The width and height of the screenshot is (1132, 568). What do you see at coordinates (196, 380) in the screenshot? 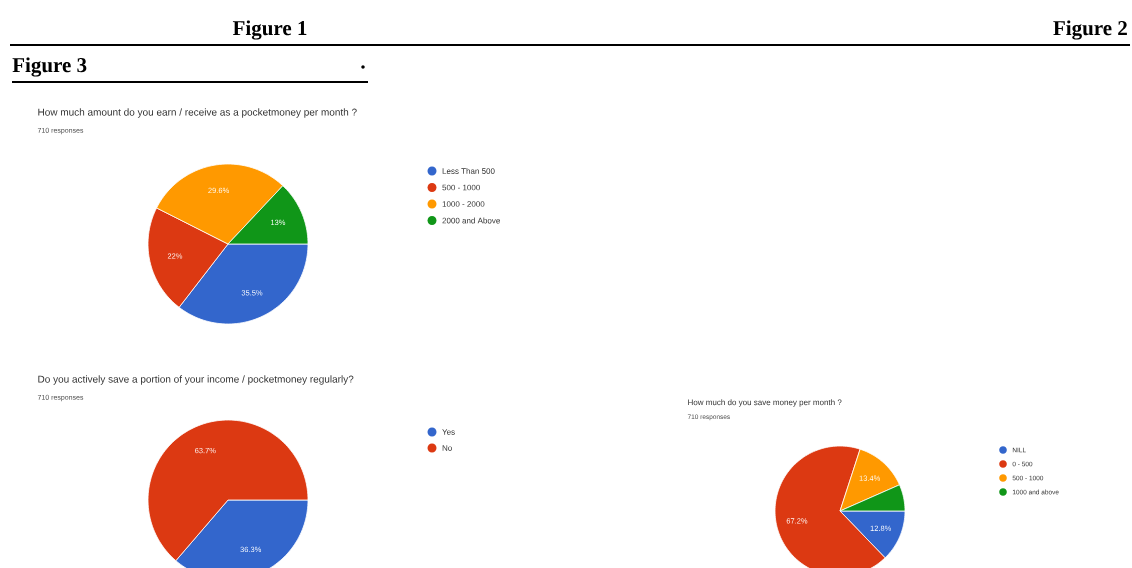
I see `chart-title: Do you actively save a portion of your income / pocketmoney regularly?` at bounding box center [196, 380].